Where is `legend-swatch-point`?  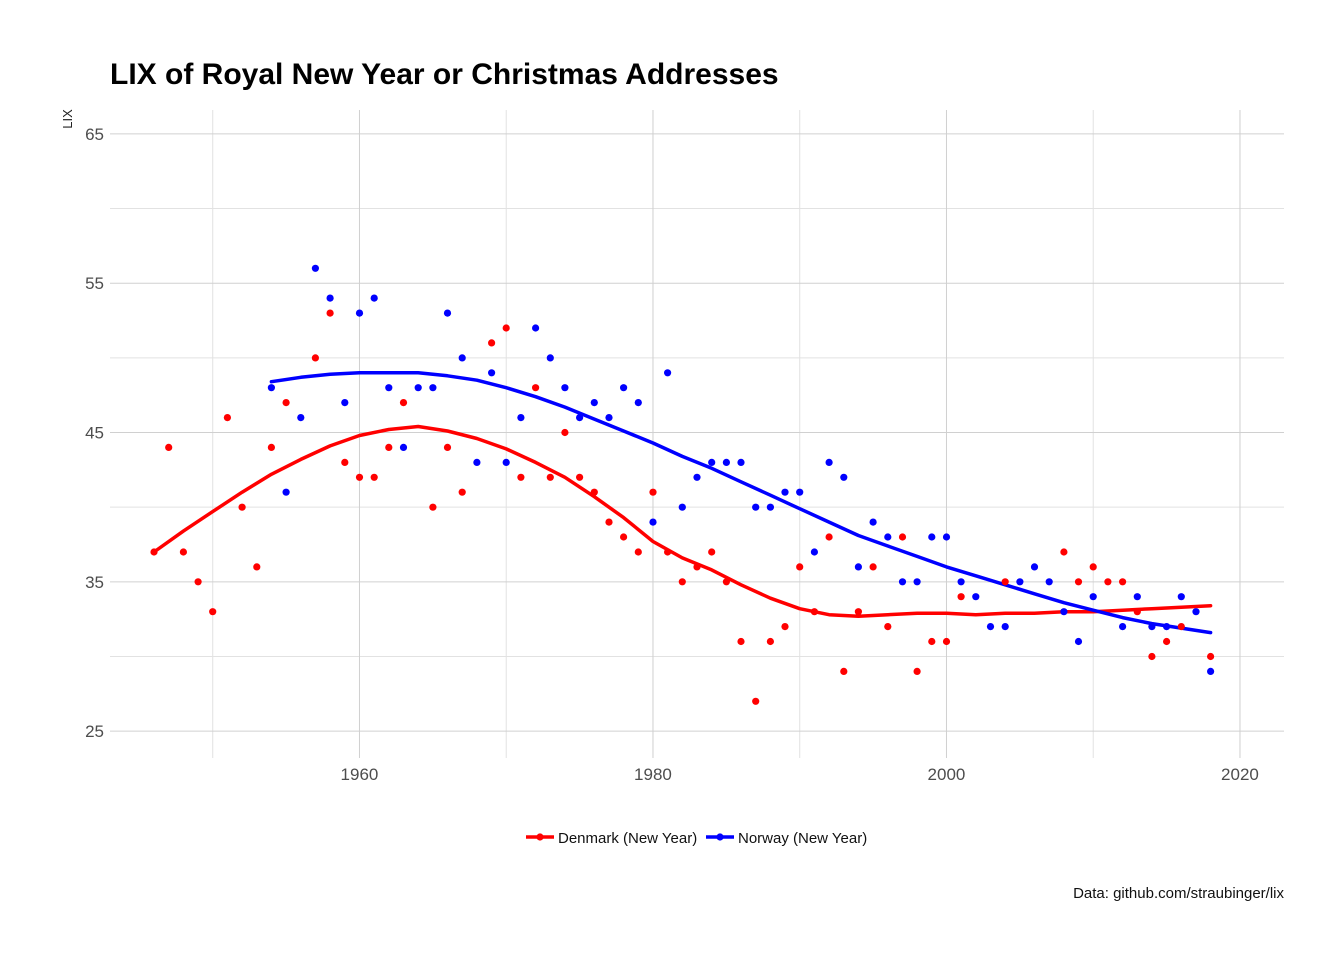 legend-swatch-point is located at coordinates (540, 837).